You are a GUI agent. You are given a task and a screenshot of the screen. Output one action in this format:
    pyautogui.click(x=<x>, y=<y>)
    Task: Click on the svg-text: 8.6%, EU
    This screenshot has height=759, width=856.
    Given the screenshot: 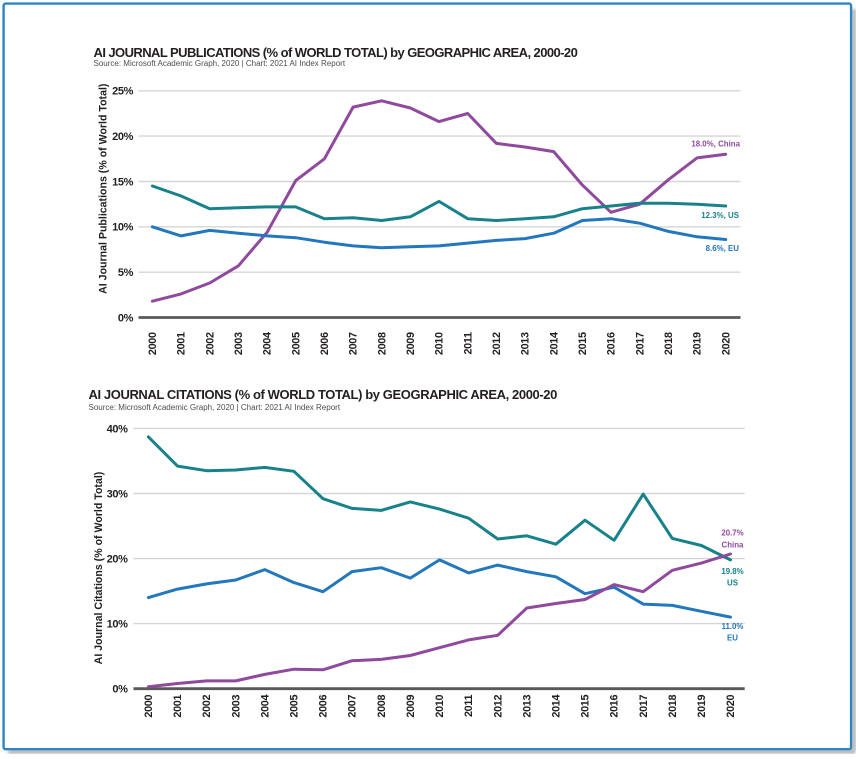 What is the action you would take?
    pyautogui.click(x=723, y=248)
    